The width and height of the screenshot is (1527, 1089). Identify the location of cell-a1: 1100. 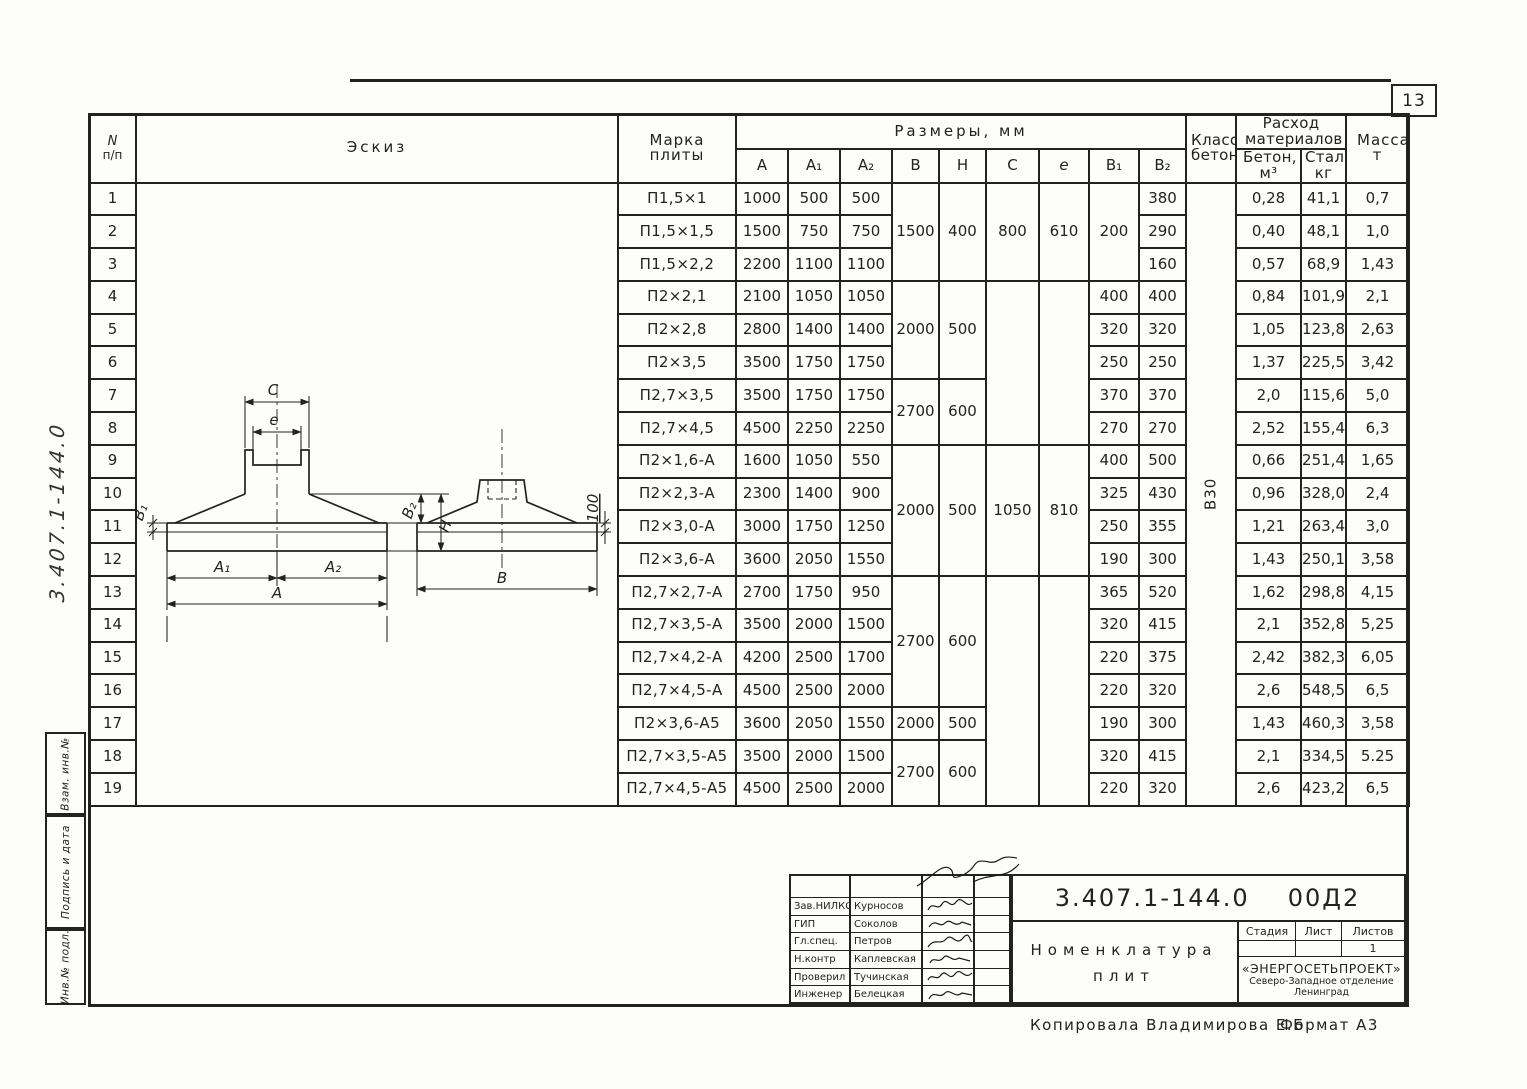
(814, 264).